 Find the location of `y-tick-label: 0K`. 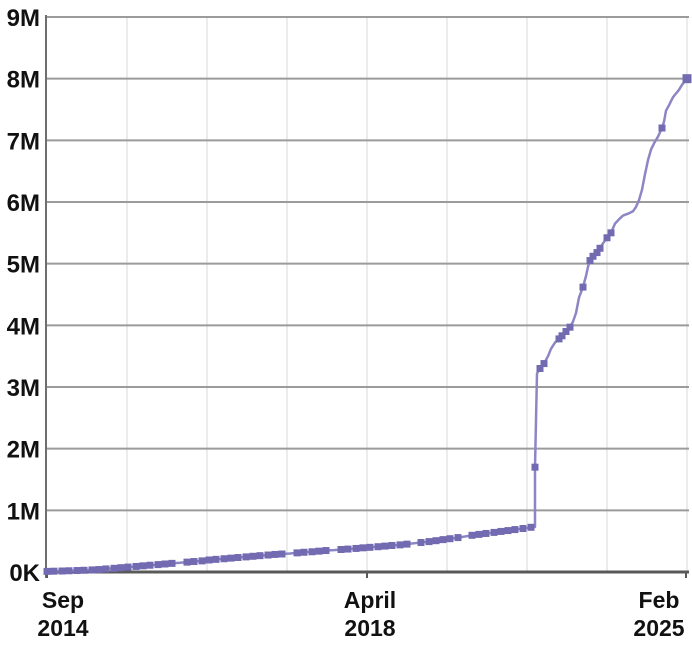

y-tick-label: 0K is located at coordinates (24, 573).